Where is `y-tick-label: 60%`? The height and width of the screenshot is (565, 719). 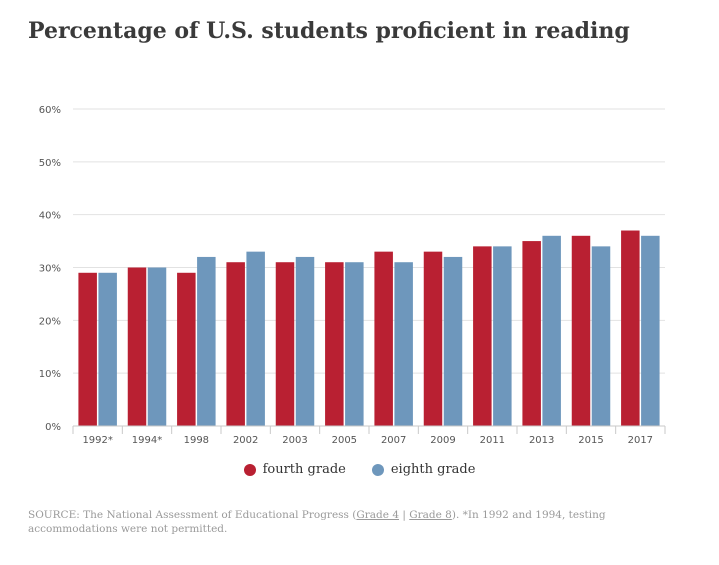
y-tick-label: 60% is located at coordinates (50, 110).